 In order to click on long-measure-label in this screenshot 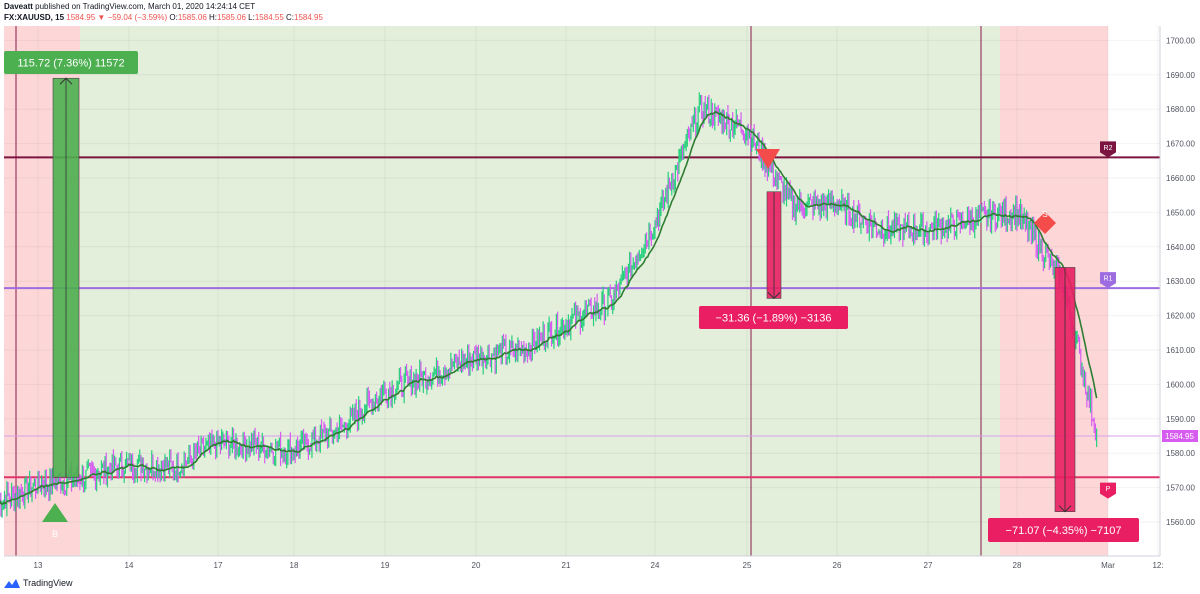, I will do `click(71, 62)`.